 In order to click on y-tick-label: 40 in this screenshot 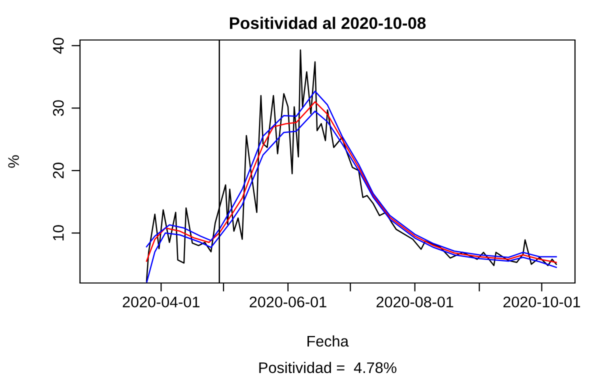, I will do `click(58, 46)`.